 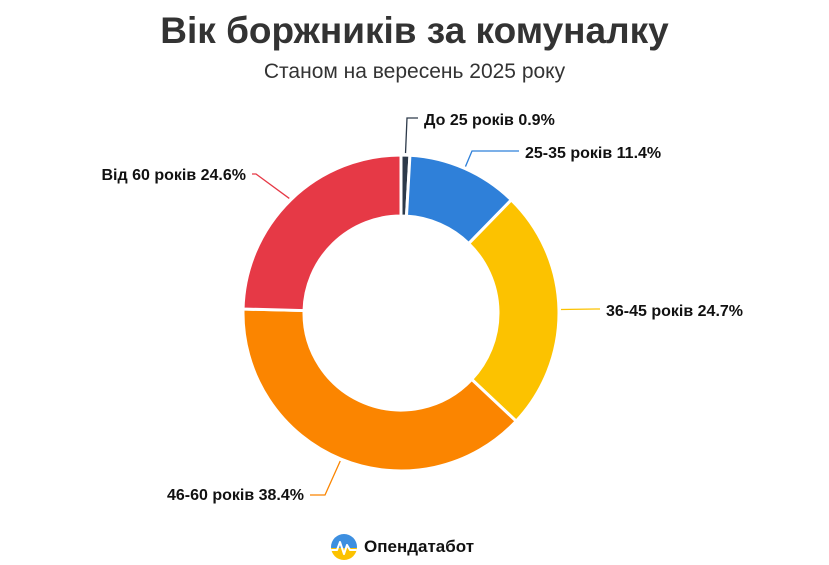 What do you see at coordinates (593, 153) in the screenshot?
I see `data-label-2: 25-35 років 11.4%` at bounding box center [593, 153].